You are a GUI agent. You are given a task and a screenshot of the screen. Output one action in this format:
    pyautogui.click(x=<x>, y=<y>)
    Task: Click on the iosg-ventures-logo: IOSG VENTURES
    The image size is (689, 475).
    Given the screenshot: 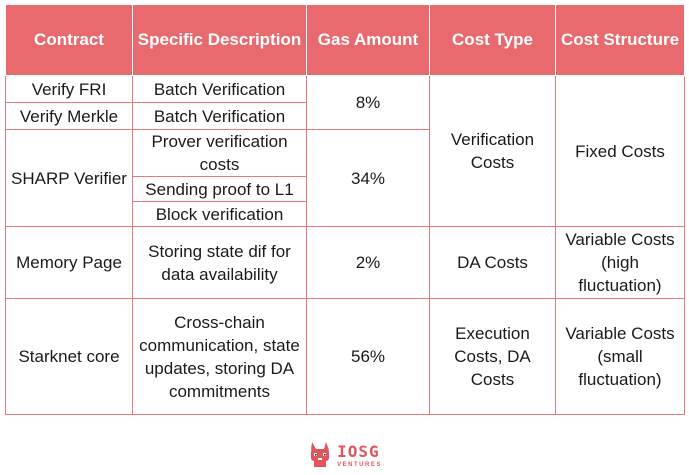 What is the action you would take?
    pyautogui.click(x=344, y=456)
    